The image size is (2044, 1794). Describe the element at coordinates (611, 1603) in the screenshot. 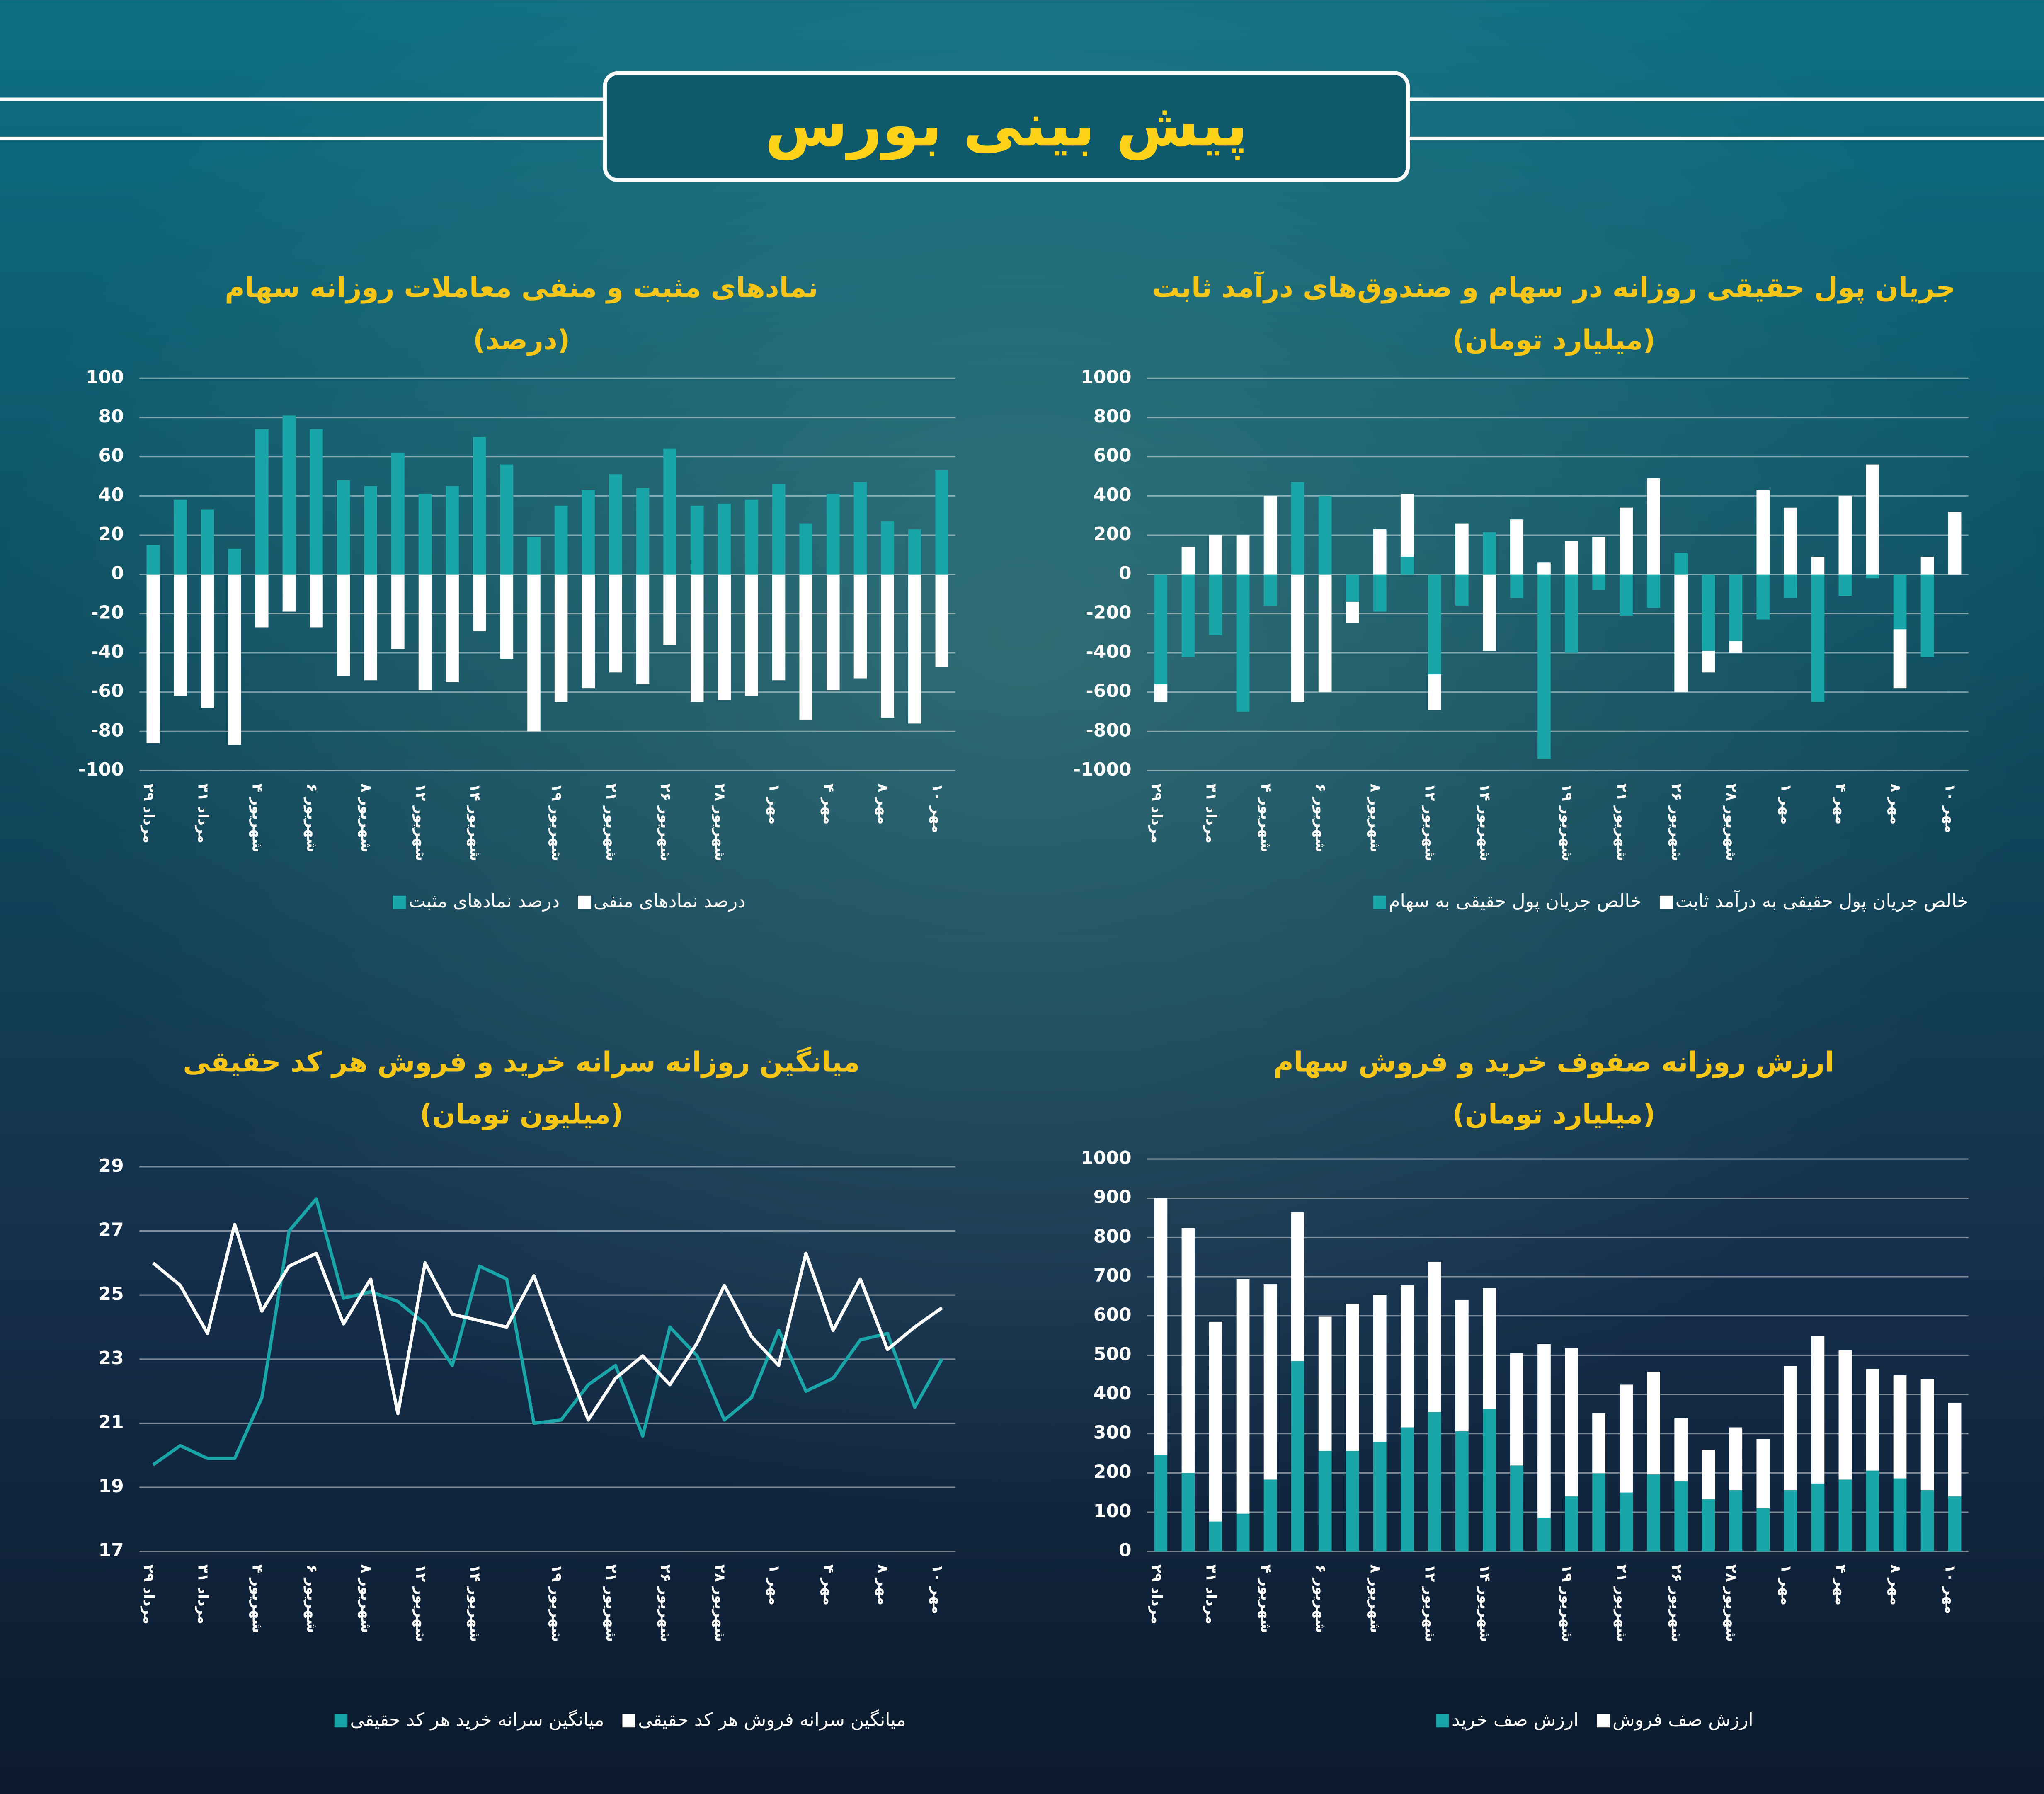

I see `x-tick-label: ۲۱ شهریور` at that location.